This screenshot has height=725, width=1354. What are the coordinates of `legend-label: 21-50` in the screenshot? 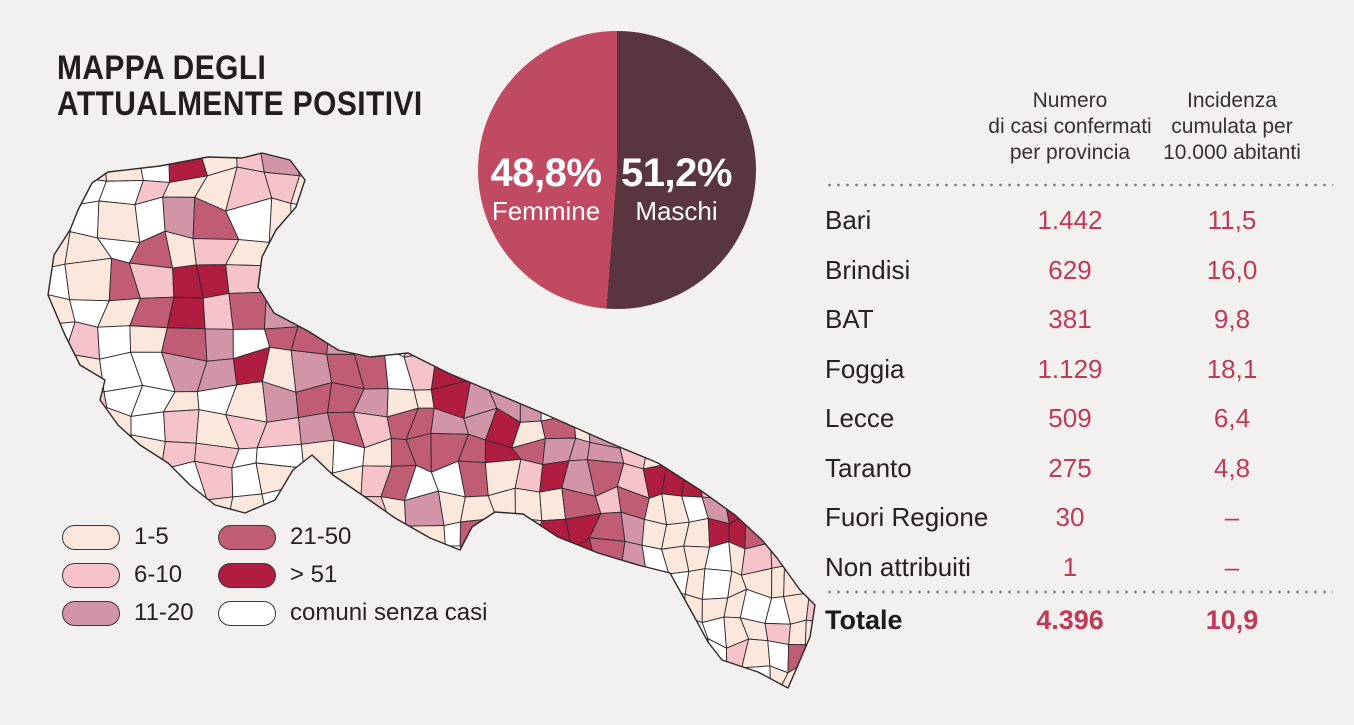 It's located at (321, 536).